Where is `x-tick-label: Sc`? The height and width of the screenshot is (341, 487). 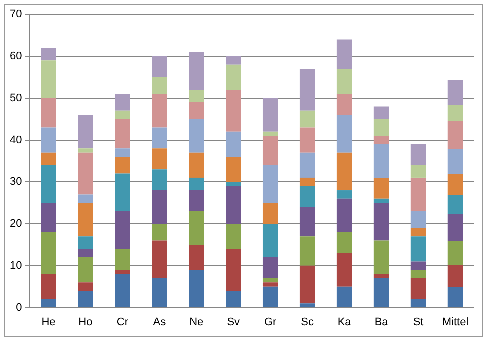 x-tick-label: Sc is located at coordinates (308, 322).